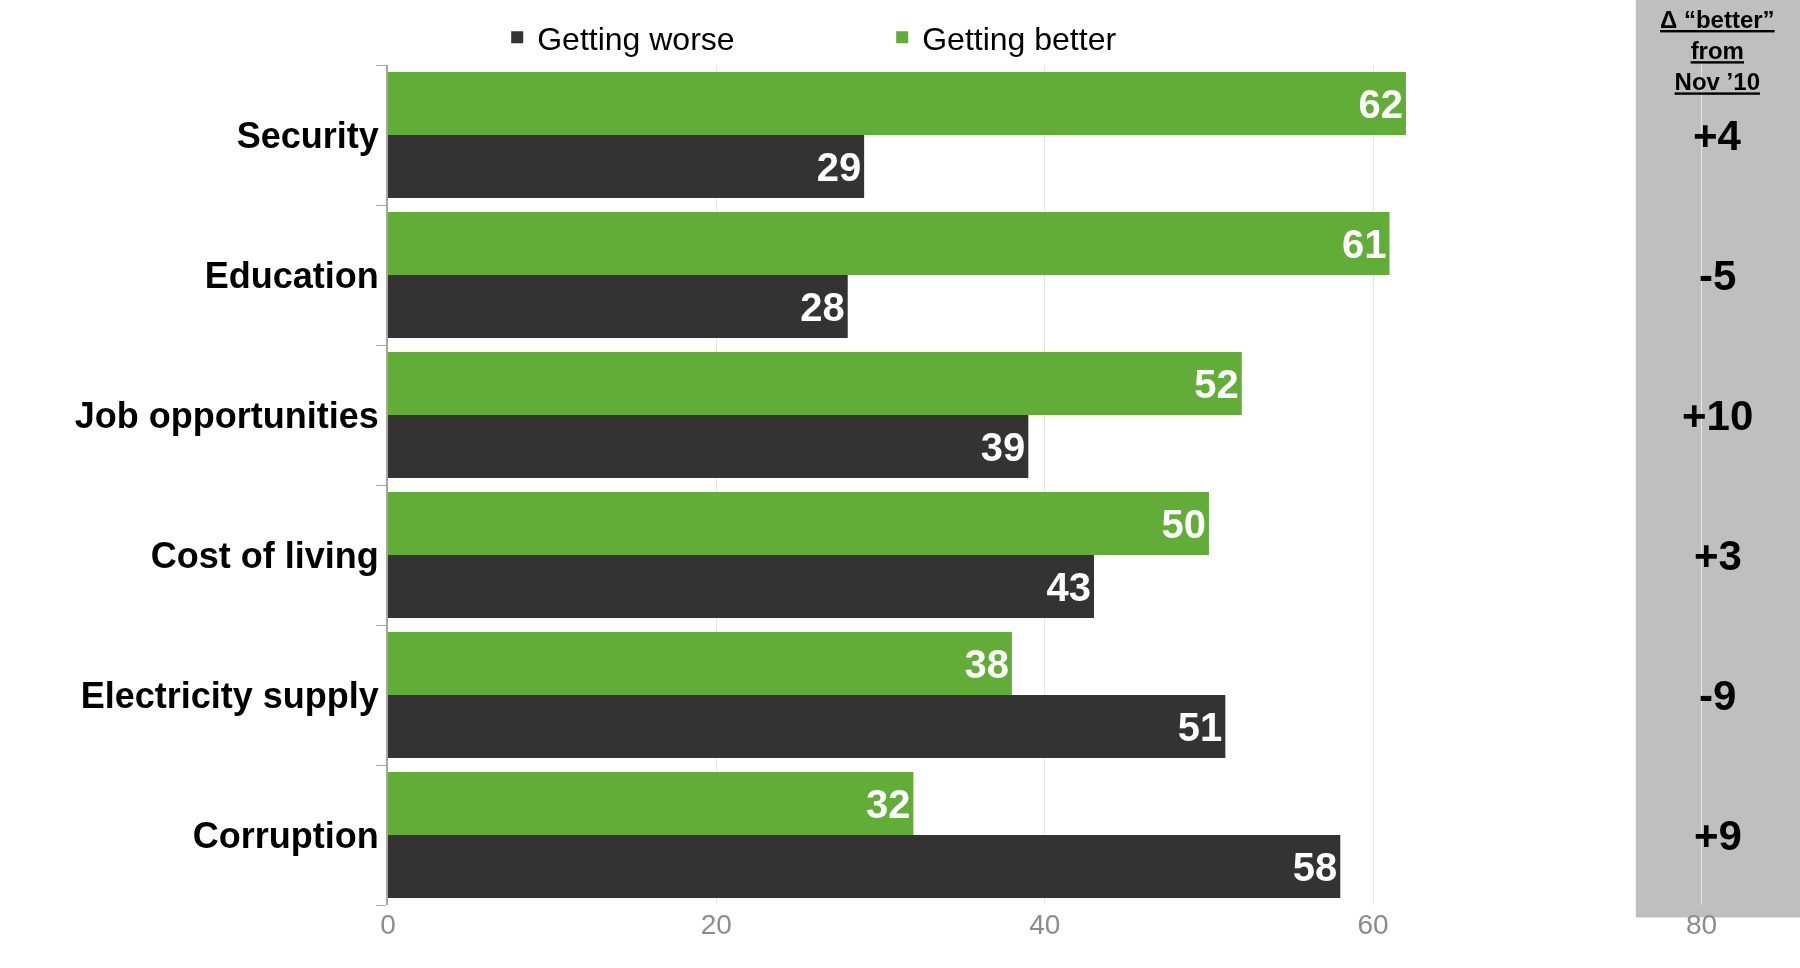 The image size is (1800, 968). I want to click on data-label: 38, so click(986, 663).